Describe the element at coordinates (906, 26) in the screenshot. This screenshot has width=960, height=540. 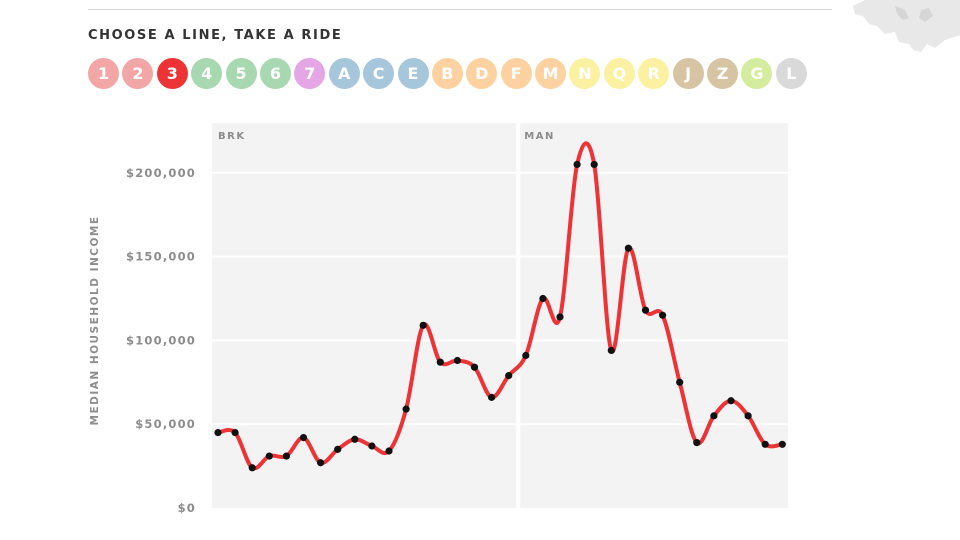
I see `map-fragment` at that location.